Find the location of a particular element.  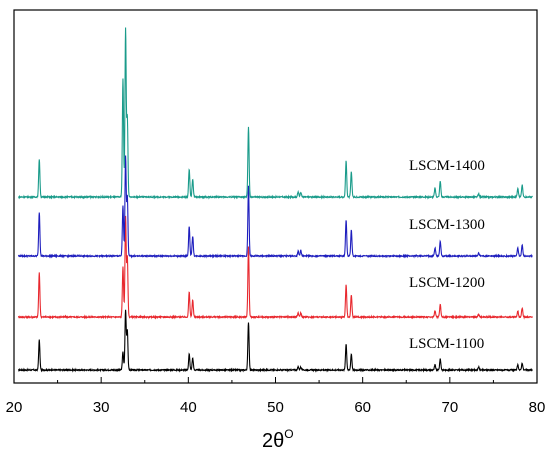

x-tick-label: 60 is located at coordinates (362, 407).